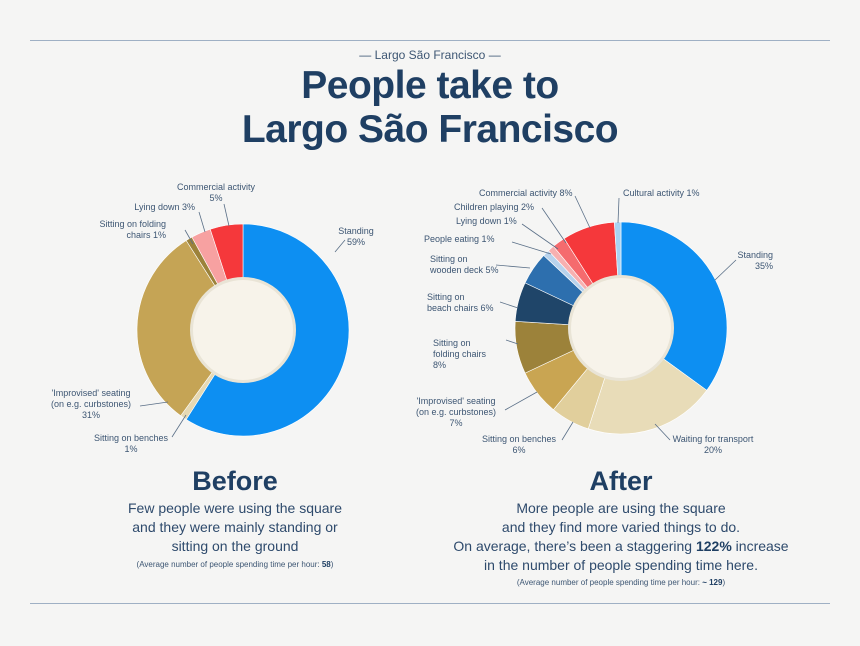  What do you see at coordinates (332, 564) in the screenshot?
I see `before-note-suffix: )` at bounding box center [332, 564].